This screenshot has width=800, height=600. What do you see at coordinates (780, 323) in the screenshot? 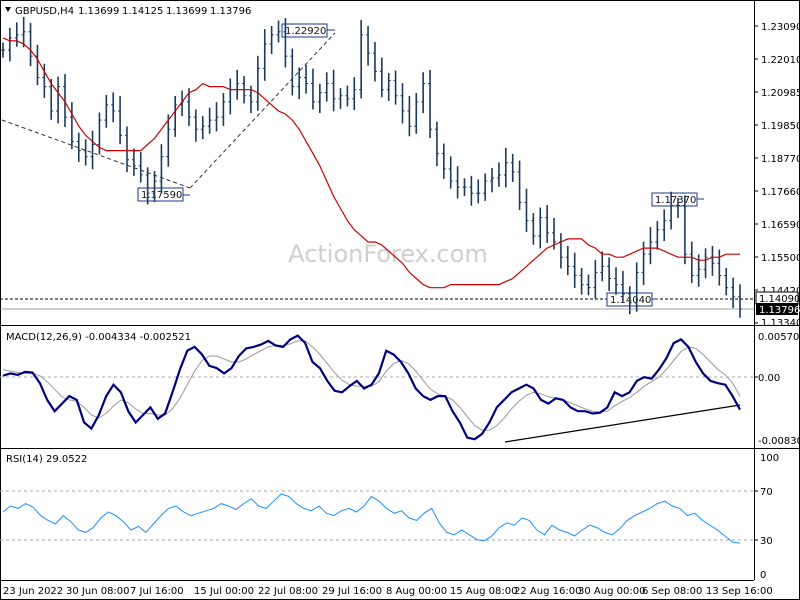
I see `price-tick: 1.13340` at bounding box center [780, 323].